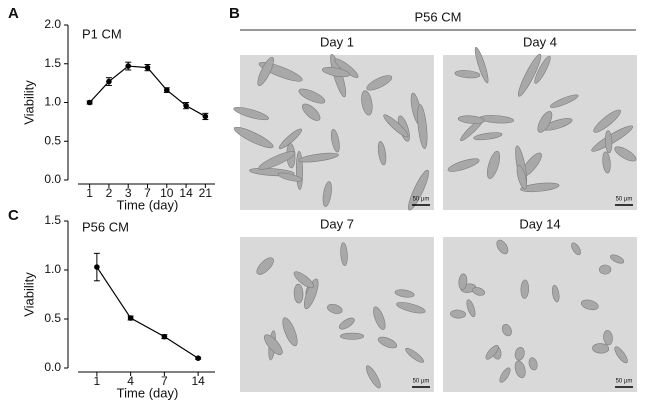 Image resolution: width=650 pixels, height=407 pixels. What do you see at coordinates (234, 13) in the screenshot?
I see `panel-label: B` at bounding box center [234, 13].